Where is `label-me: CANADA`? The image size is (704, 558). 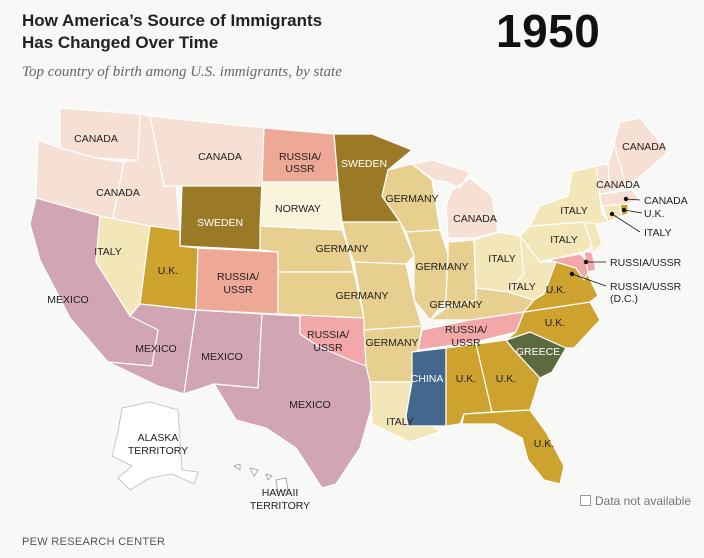
label-me: CANADA is located at coordinates (644, 147).